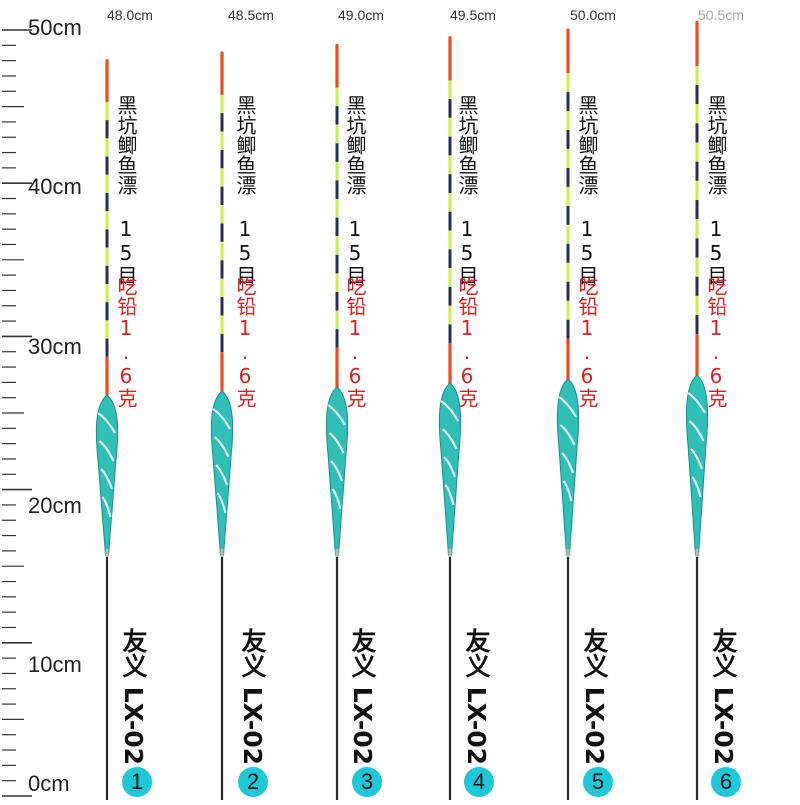 This screenshot has height=805, width=800. I want to click on float-1: 48.0cm 黑坑鲫鱼漂 15目 吃铅1.6克 友义 LX-02 1, so click(107, 400).